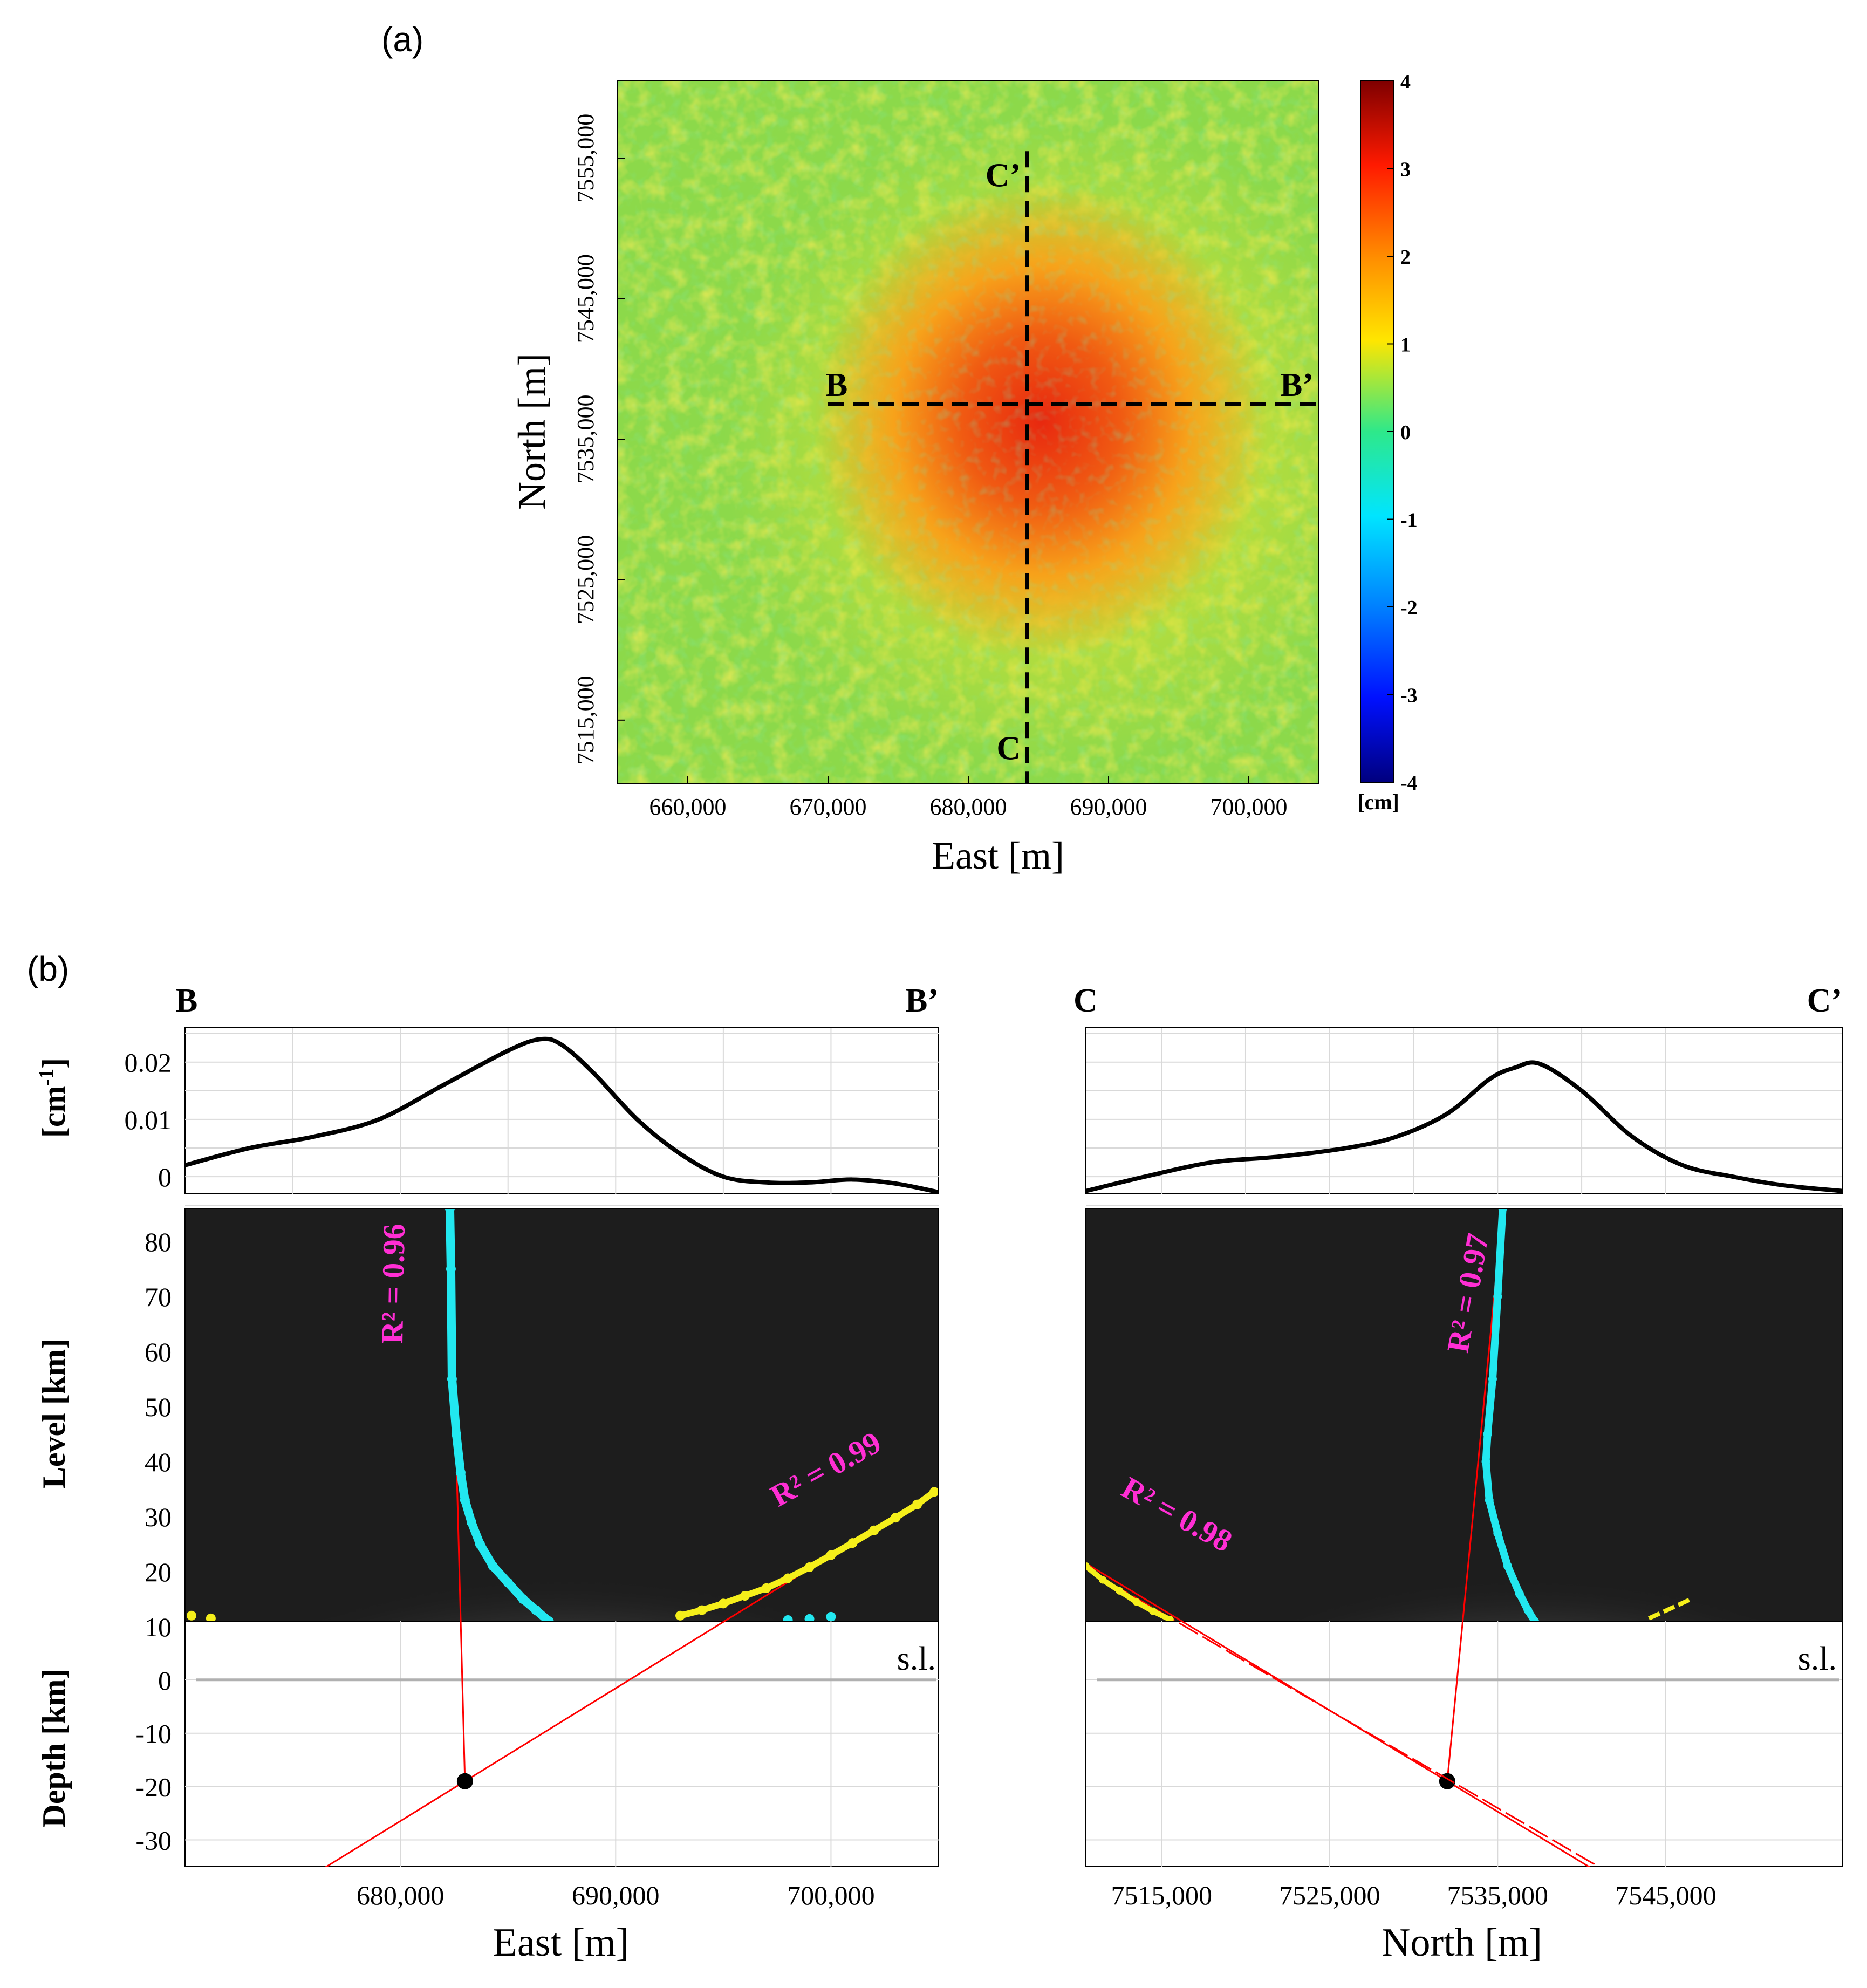  I want to click on profile-b-curve, so click(561, 1115).